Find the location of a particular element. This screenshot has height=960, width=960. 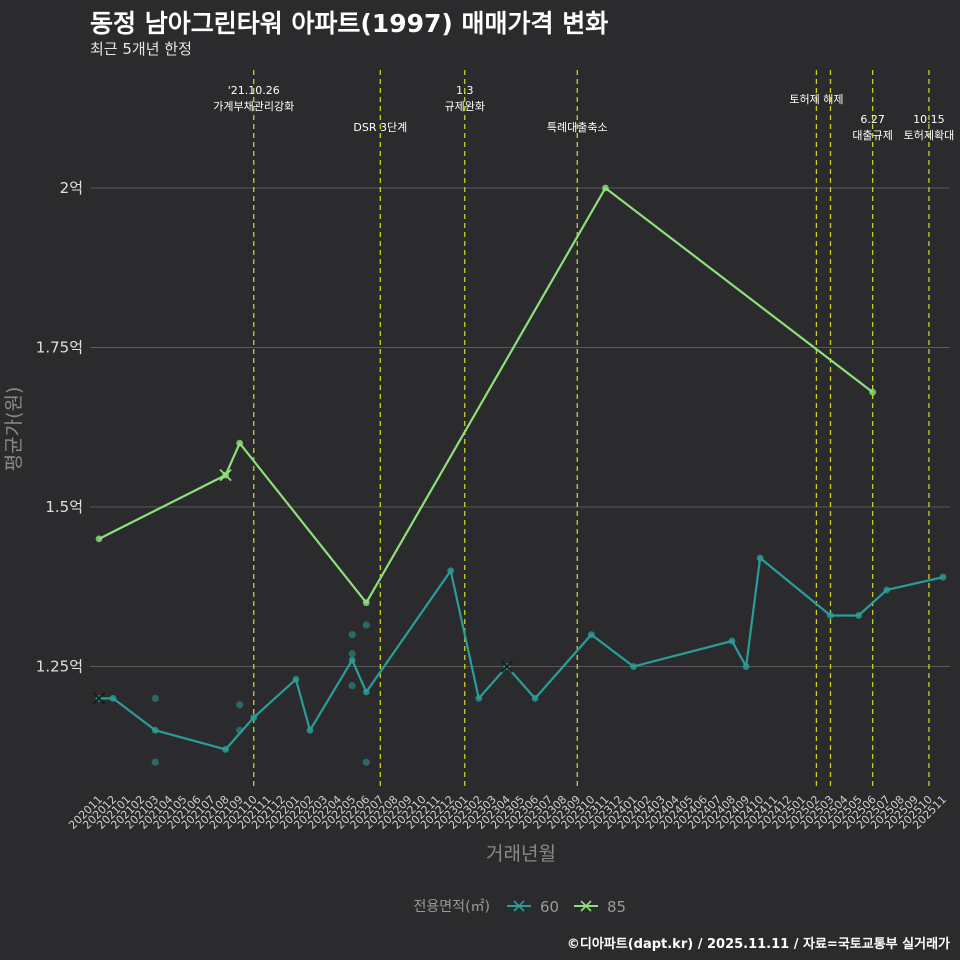

event-label: 특례대출축소 is located at coordinates (577, 127).